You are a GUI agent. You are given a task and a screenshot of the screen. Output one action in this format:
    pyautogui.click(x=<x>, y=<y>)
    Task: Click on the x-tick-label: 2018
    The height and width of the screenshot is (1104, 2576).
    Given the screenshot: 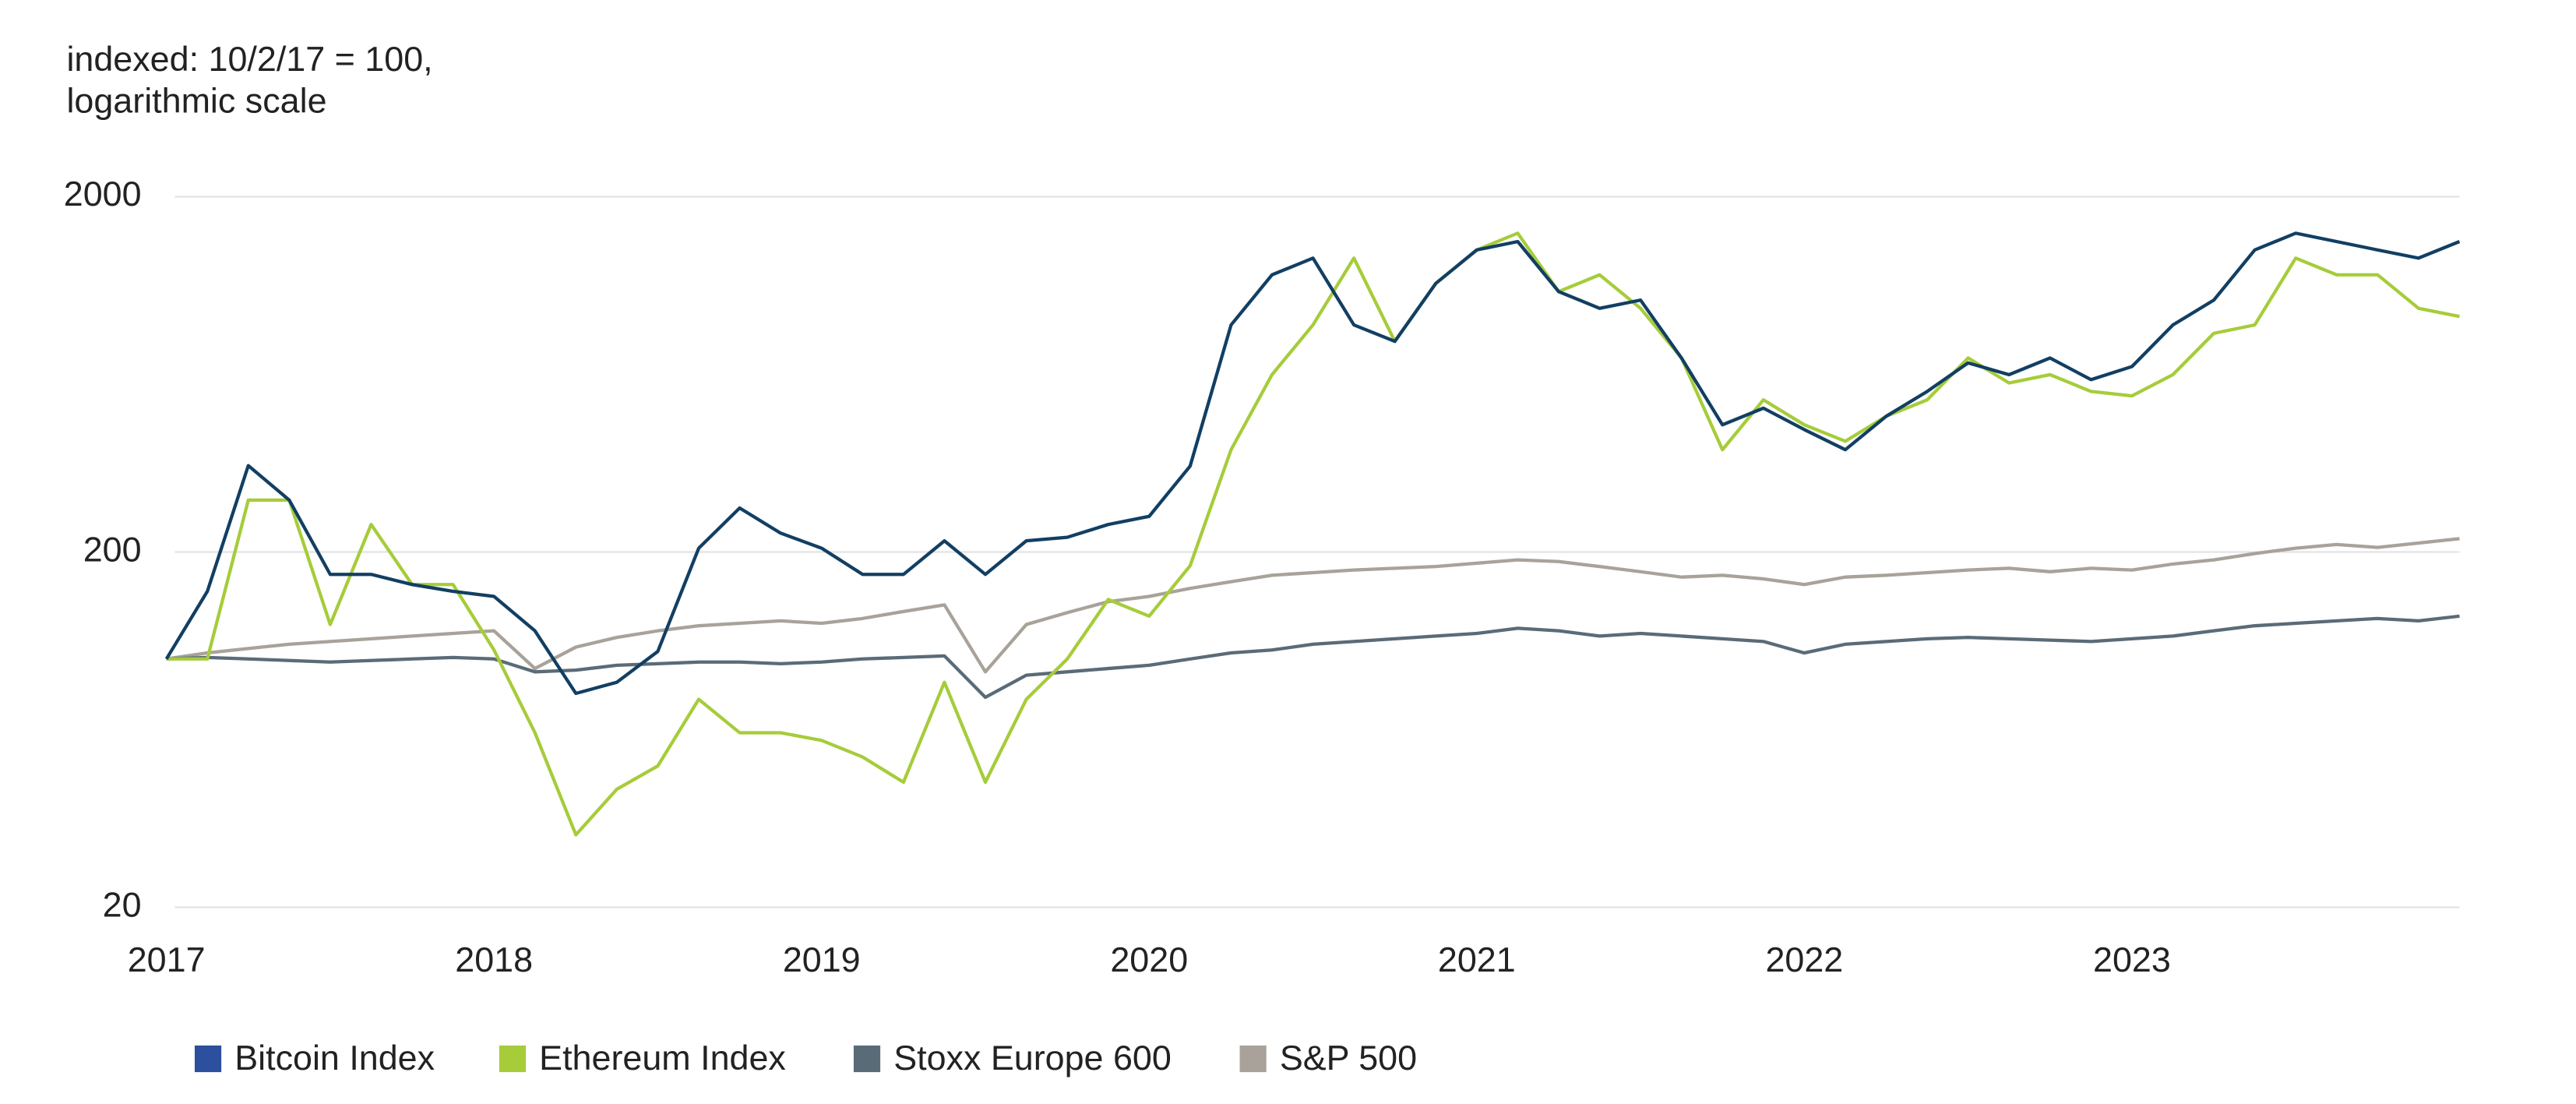 What is the action you would take?
    pyautogui.click(x=494, y=960)
    